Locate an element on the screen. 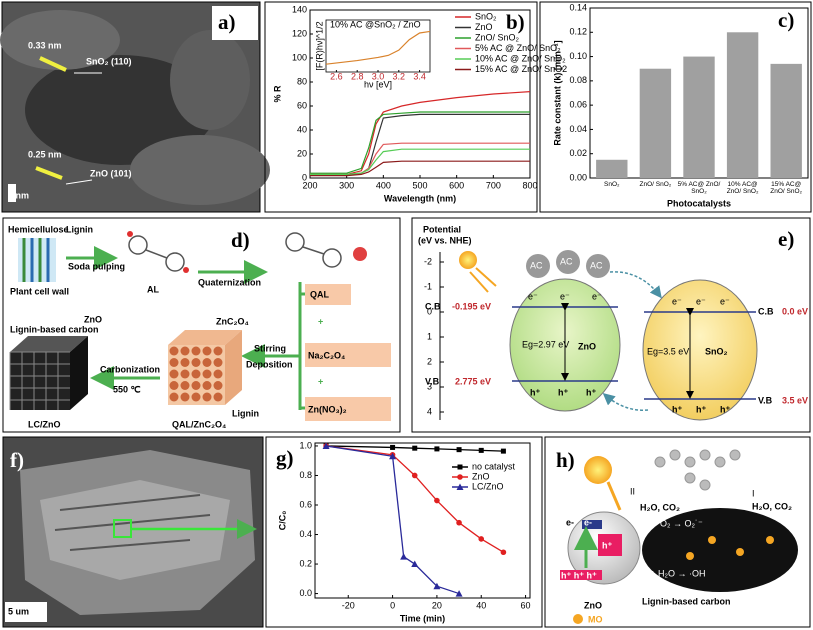 This screenshot has width=813, height=630. panel-label: f) is located at coordinates (17, 460).